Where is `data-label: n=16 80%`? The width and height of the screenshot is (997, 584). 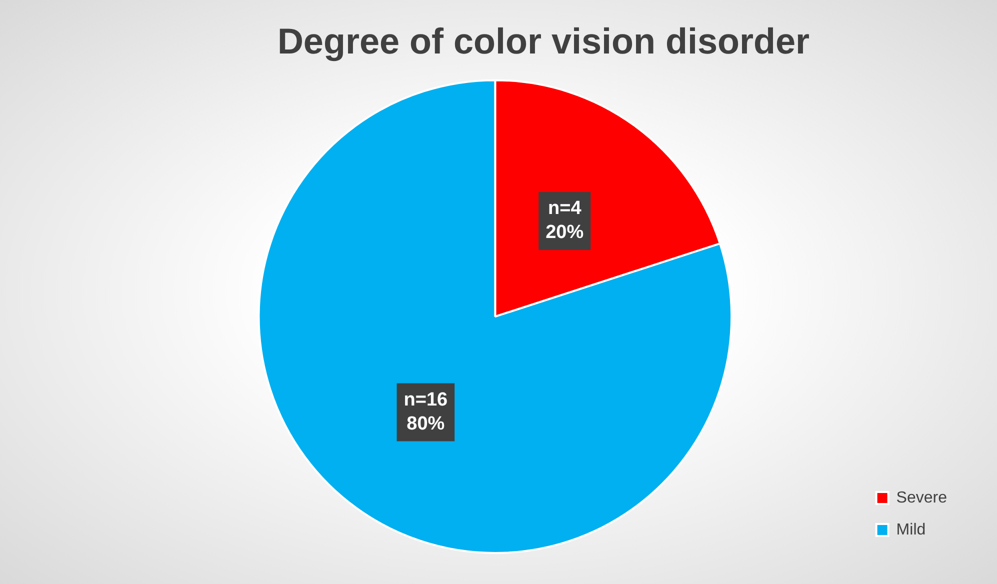 data-label: n=16 80% is located at coordinates (426, 411).